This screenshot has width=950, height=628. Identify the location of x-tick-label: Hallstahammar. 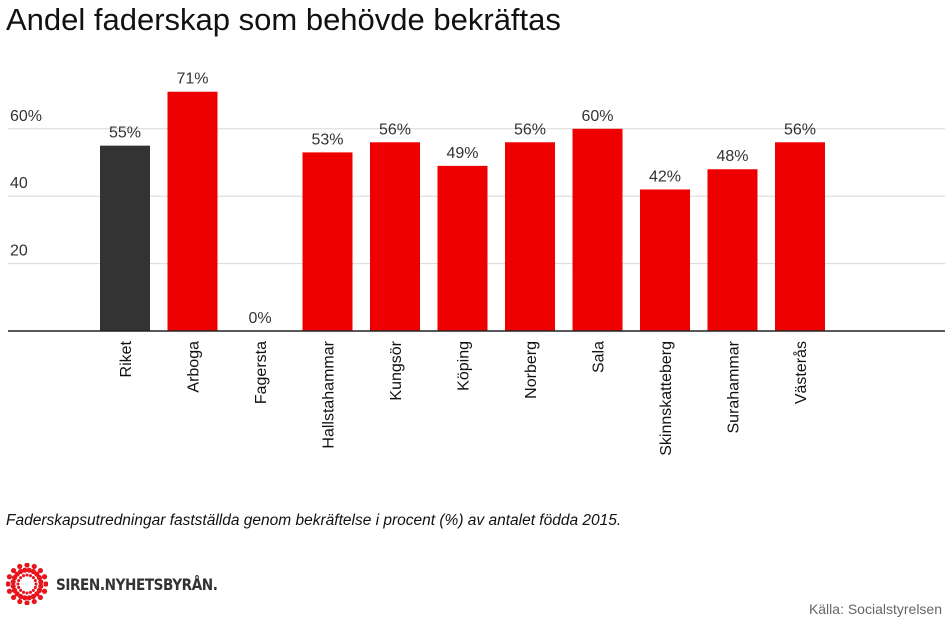
(329, 394).